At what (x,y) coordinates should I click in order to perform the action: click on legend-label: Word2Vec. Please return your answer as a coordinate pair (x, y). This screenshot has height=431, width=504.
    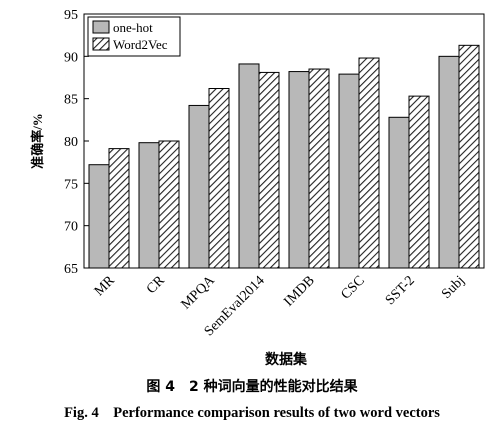
    Looking at the image, I should click on (140, 44).